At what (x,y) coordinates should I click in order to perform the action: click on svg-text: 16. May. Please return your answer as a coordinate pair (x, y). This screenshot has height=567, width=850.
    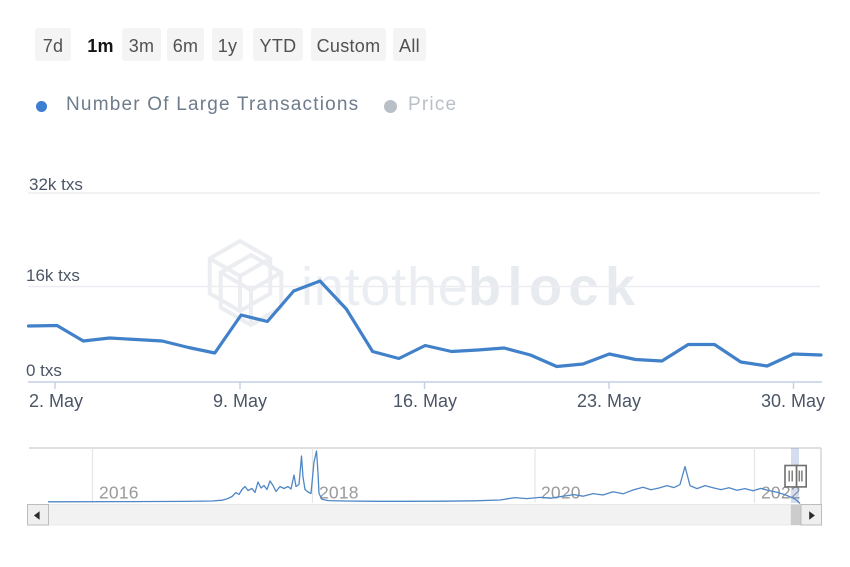
    Looking at the image, I should click on (425, 401).